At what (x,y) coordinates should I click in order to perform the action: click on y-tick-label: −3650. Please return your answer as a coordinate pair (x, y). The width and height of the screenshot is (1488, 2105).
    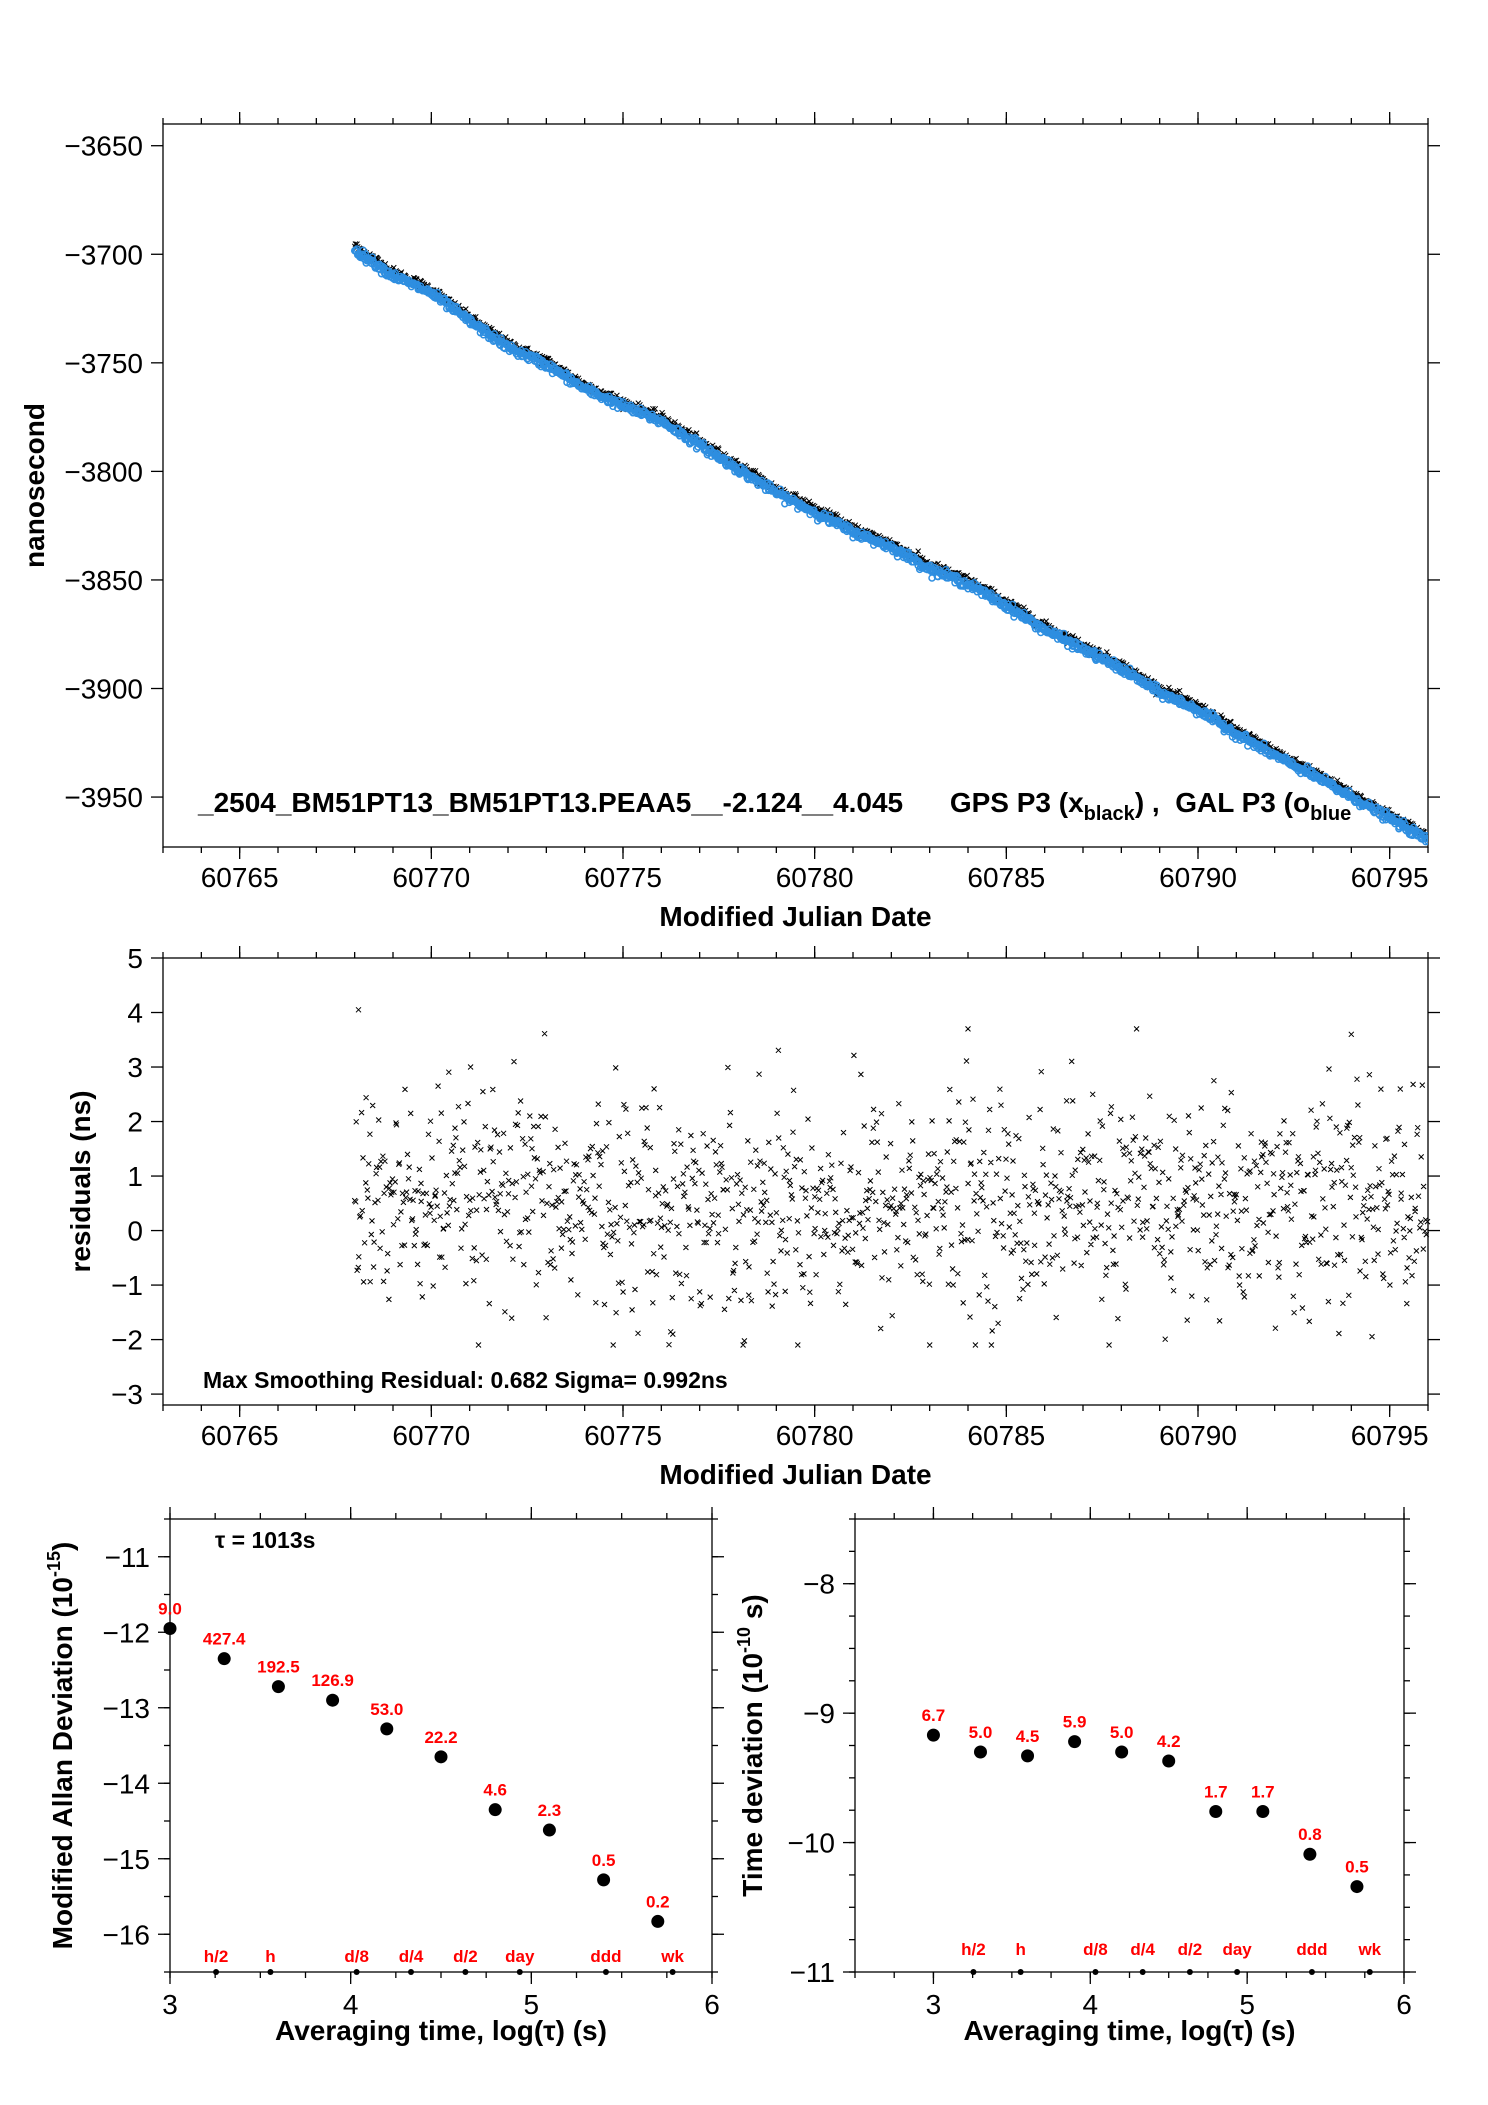
    Looking at the image, I should click on (103, 146).